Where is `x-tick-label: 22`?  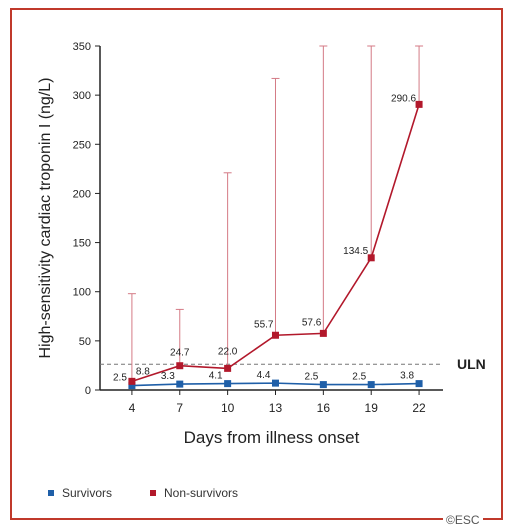 x-tick-label: 22 is located at coordinates (419, 408).